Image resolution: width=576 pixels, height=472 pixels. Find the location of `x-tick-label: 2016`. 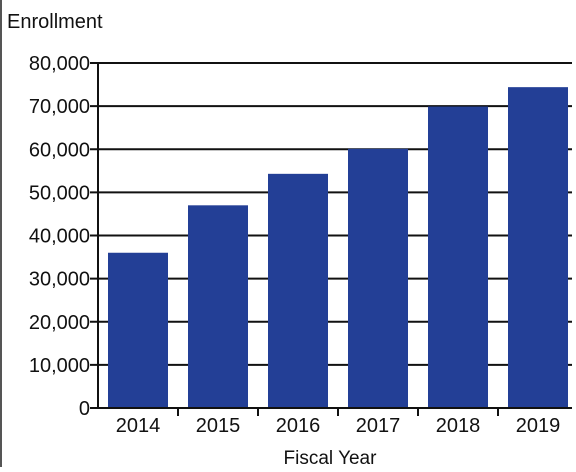

x-tick-label: 2016 is located at coordinates (298, 426).